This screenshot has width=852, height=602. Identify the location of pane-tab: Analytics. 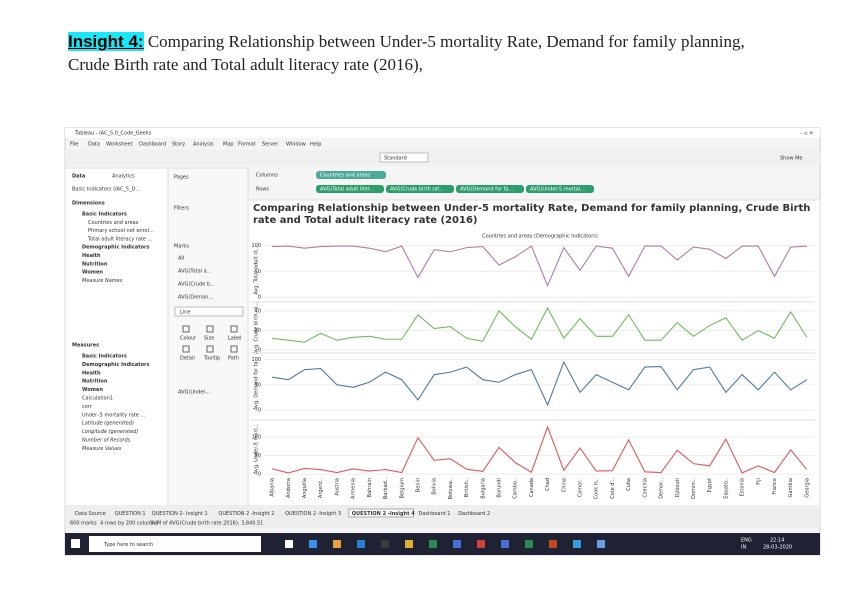
(123, 177).